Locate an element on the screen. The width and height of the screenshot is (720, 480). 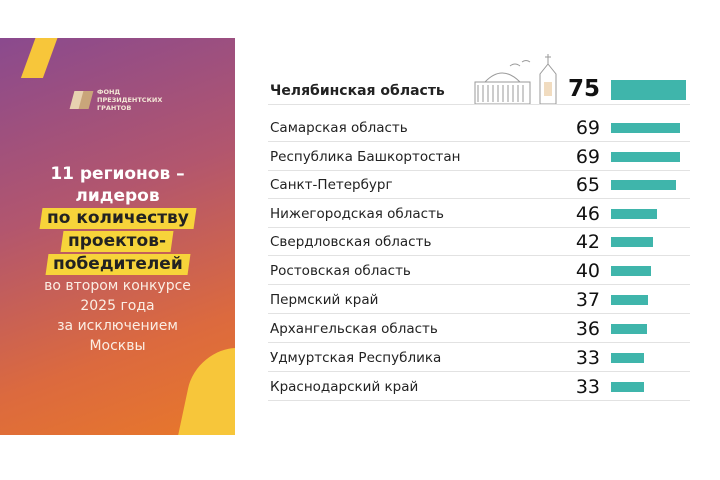
subtitle-line: во втором конкурсе is located at coordinates (117, 286).